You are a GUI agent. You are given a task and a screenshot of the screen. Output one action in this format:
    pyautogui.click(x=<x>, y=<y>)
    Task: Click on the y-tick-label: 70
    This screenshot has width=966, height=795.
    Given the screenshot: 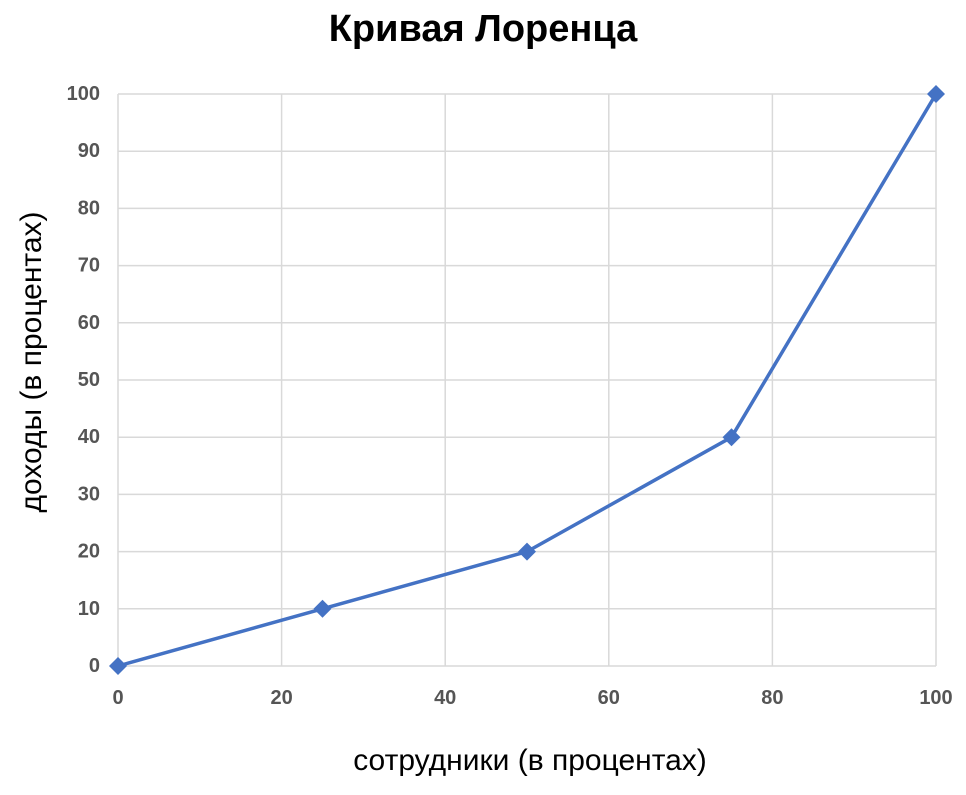 What is the action you would take?
    pyautogui.click(x=89, y=266)
    